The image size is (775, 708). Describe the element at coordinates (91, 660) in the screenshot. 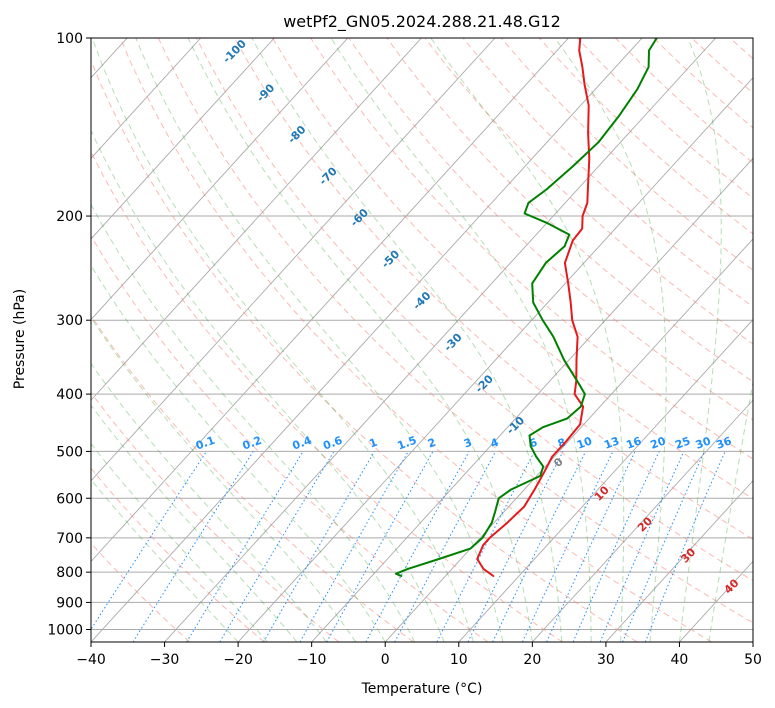

I see `x-tick-label: −40` at that location.